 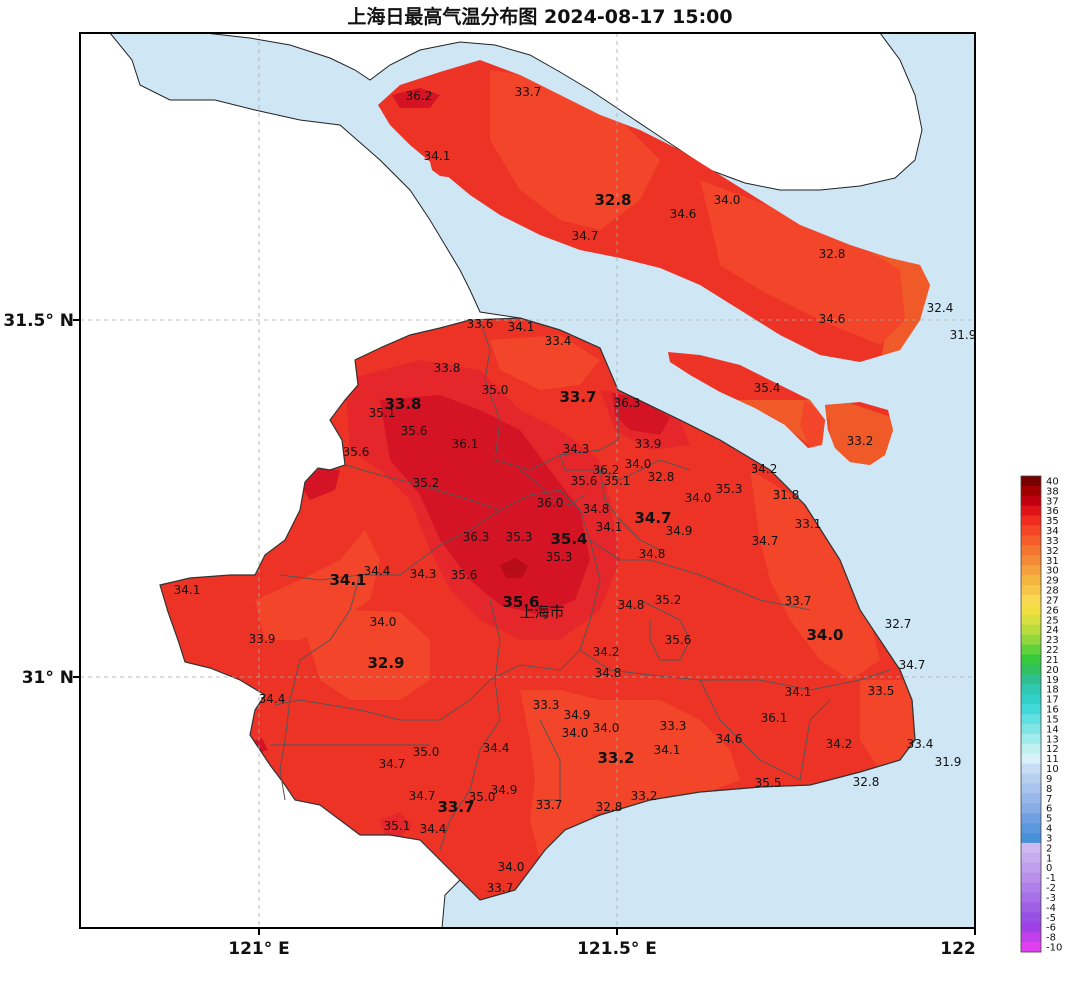 I want to click on map-title: 上海日最高气温分布图 2024-08-17 15:00, so click(x=540, y=17).